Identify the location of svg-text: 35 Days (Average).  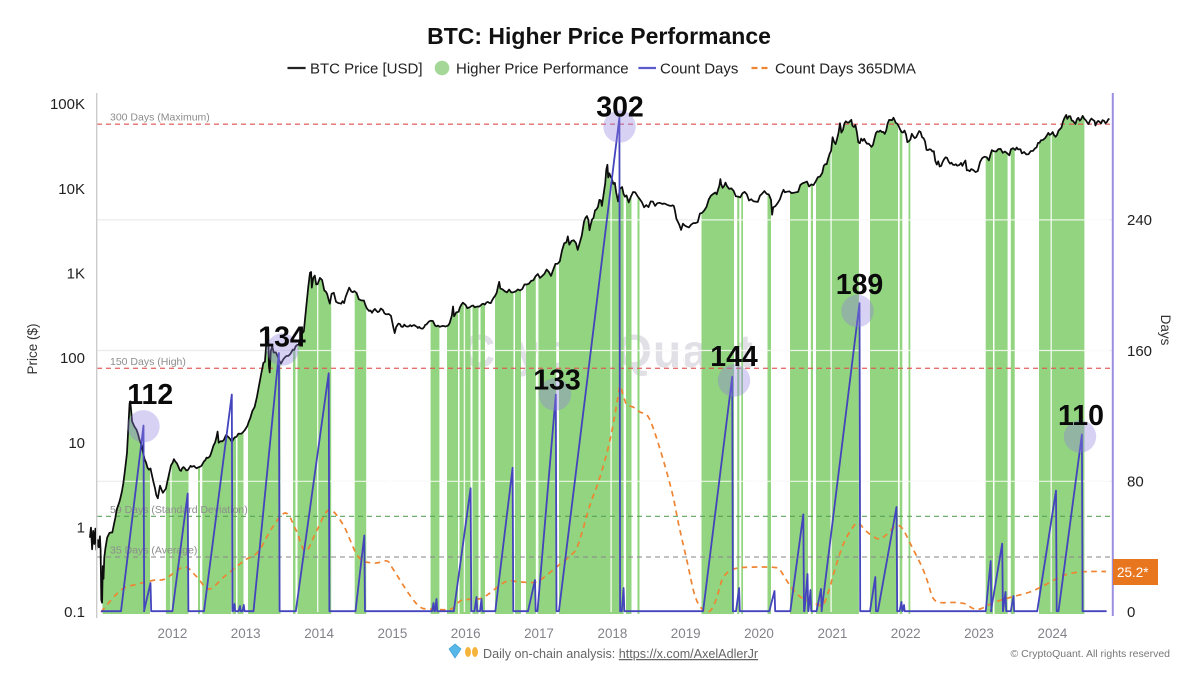
(153, 551).